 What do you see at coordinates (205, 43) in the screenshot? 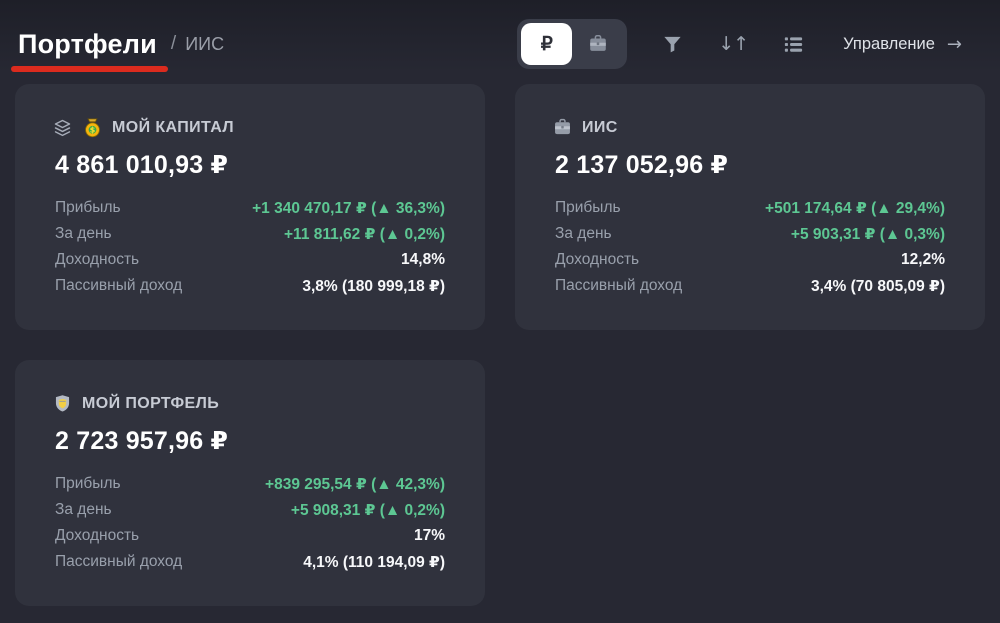
I see `breadcrumb-current: ИИС` at bounding box center [205, 43].